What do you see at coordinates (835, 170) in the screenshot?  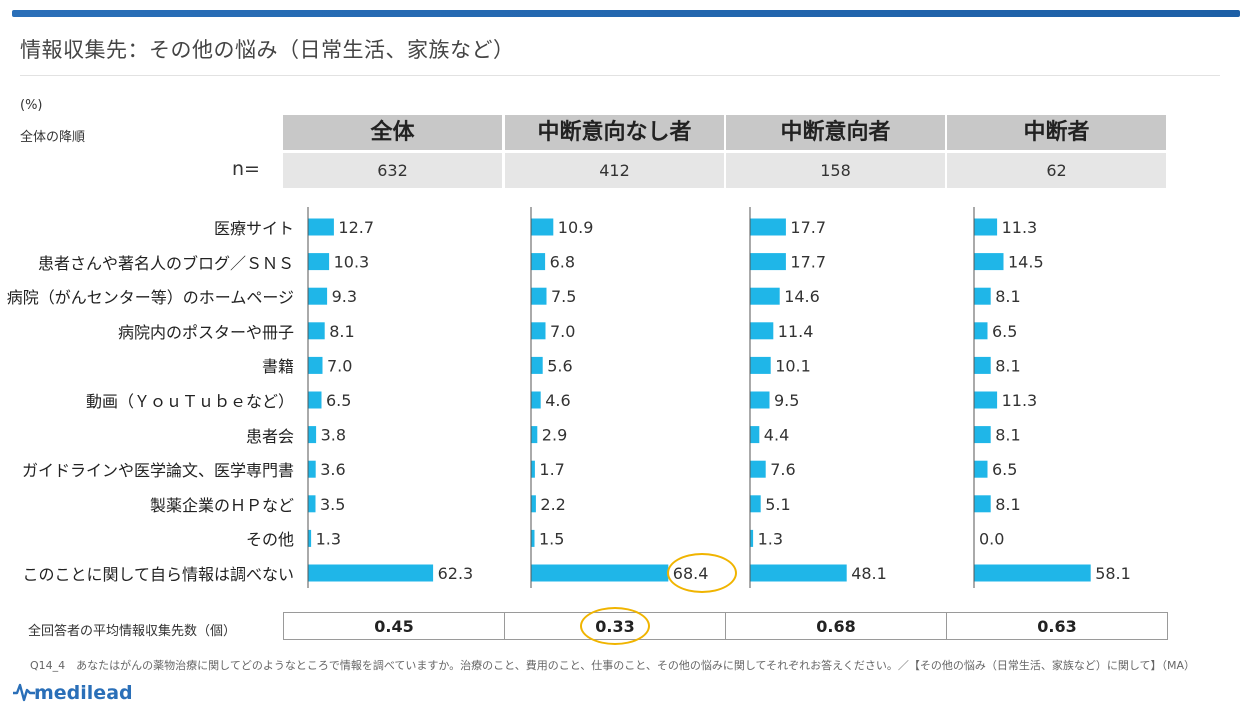 I see `n-value-intent: 158` at bounding box center [835, 170].